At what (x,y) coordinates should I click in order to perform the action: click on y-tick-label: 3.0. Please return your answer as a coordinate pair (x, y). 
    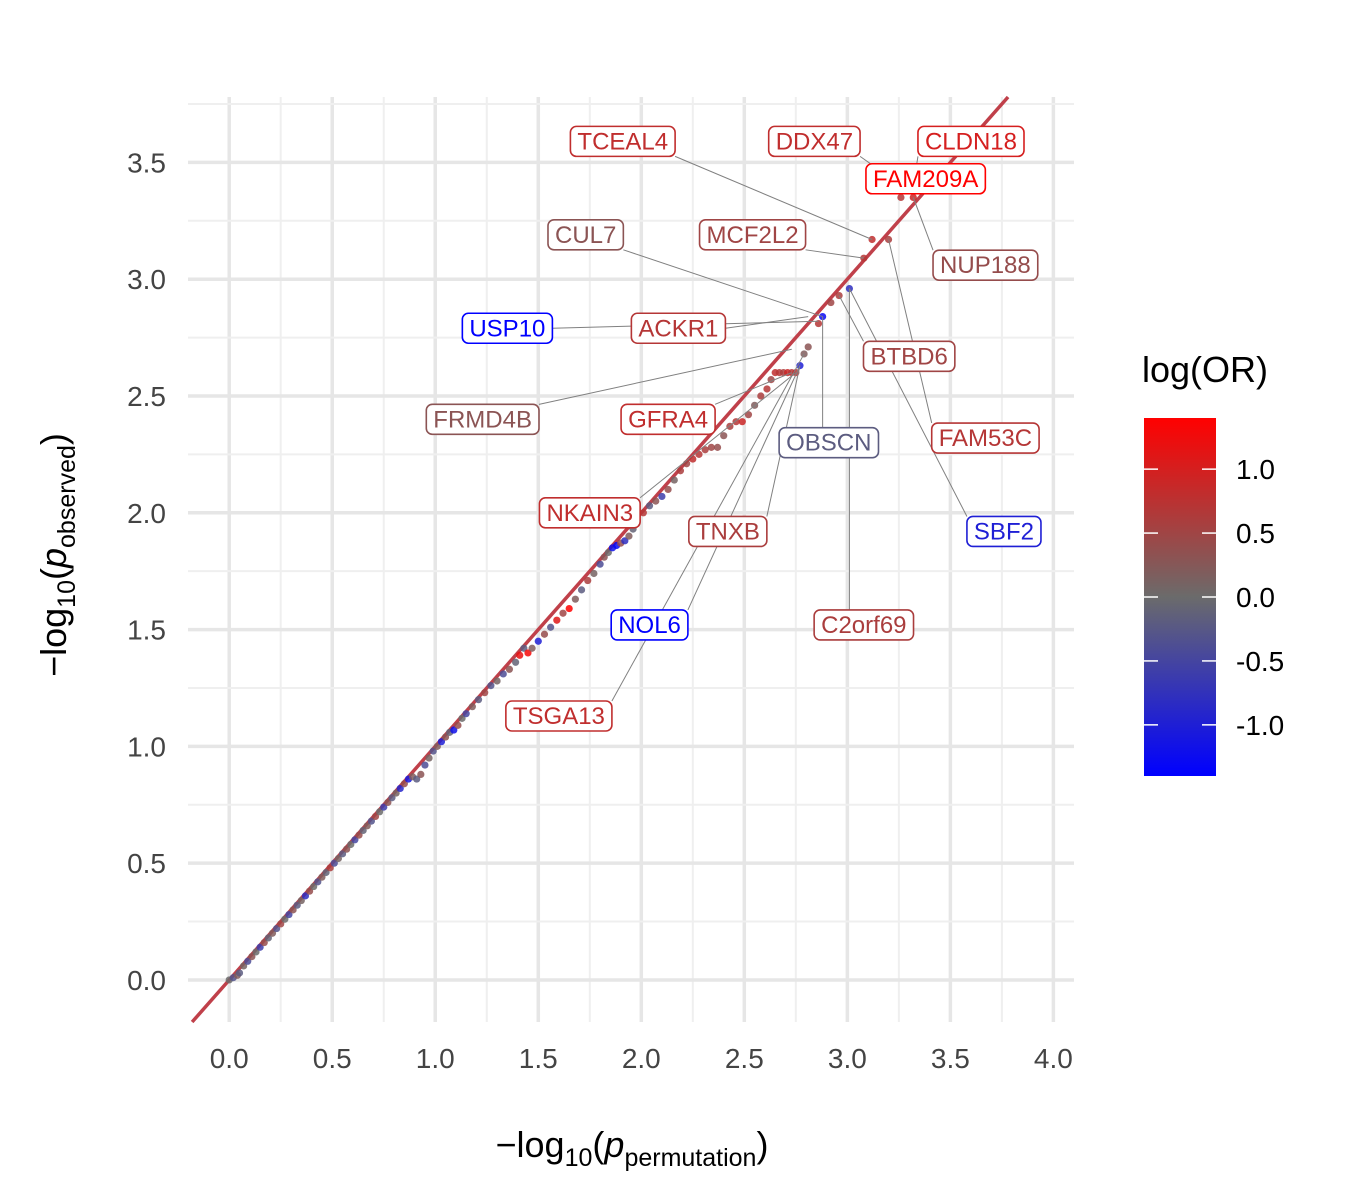
    Looking at the image, I should click on (146, 279).